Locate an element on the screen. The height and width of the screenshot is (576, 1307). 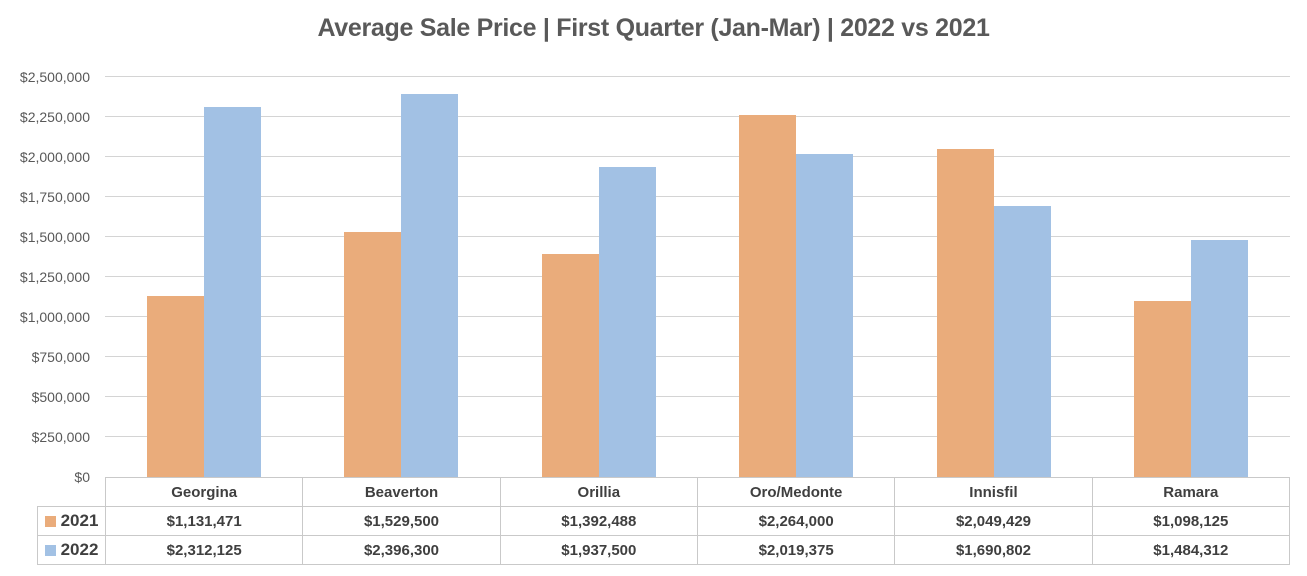
value-2022-ramara: $1,484,312 is located at coordinates (1191, 550).